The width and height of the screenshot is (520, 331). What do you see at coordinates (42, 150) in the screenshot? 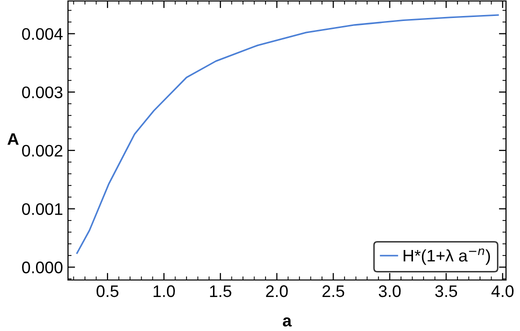
I see `y-tick-label: 0.002` at bounding box center [42, 150].